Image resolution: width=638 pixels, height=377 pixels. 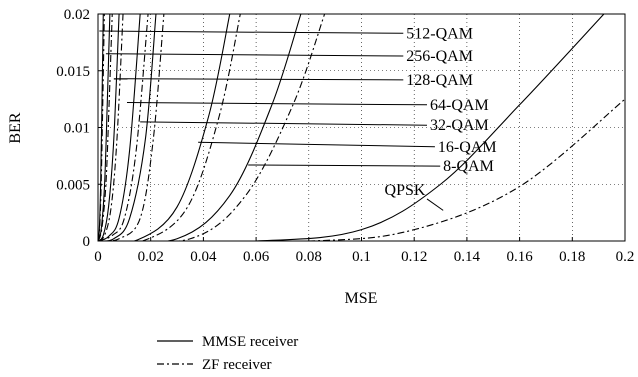 I want to click on curve-zf-16-qam, so click(x=169, y=127).